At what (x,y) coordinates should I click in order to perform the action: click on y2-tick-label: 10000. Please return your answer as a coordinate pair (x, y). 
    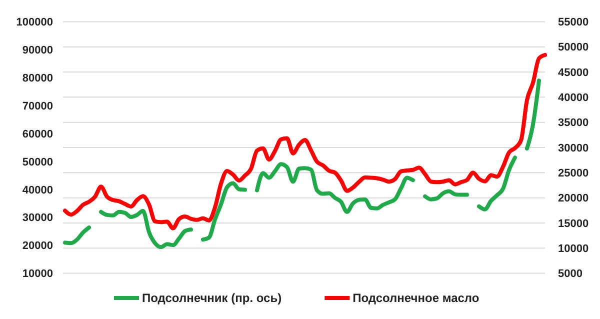
    Looking at the image, I should click on (573, 248).